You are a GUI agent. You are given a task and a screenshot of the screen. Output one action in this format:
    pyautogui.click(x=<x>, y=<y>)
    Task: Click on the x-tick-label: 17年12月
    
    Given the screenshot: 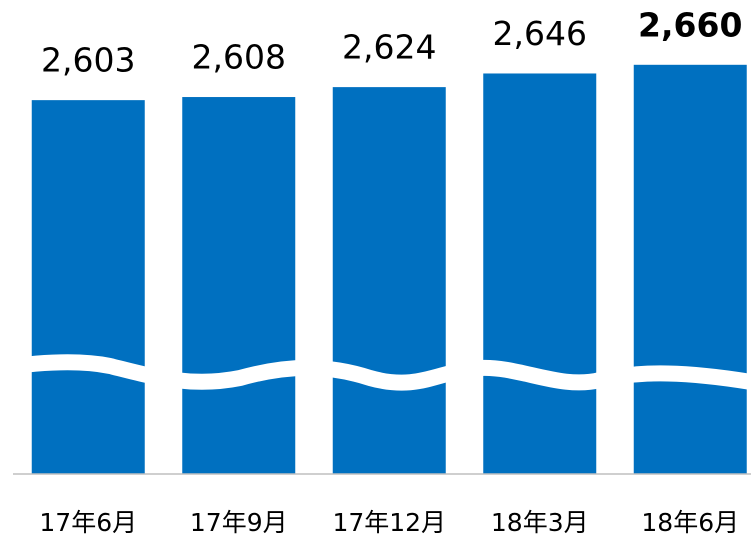 What is the action you would take?
    pyautogui.click(x=389, y=522)
    